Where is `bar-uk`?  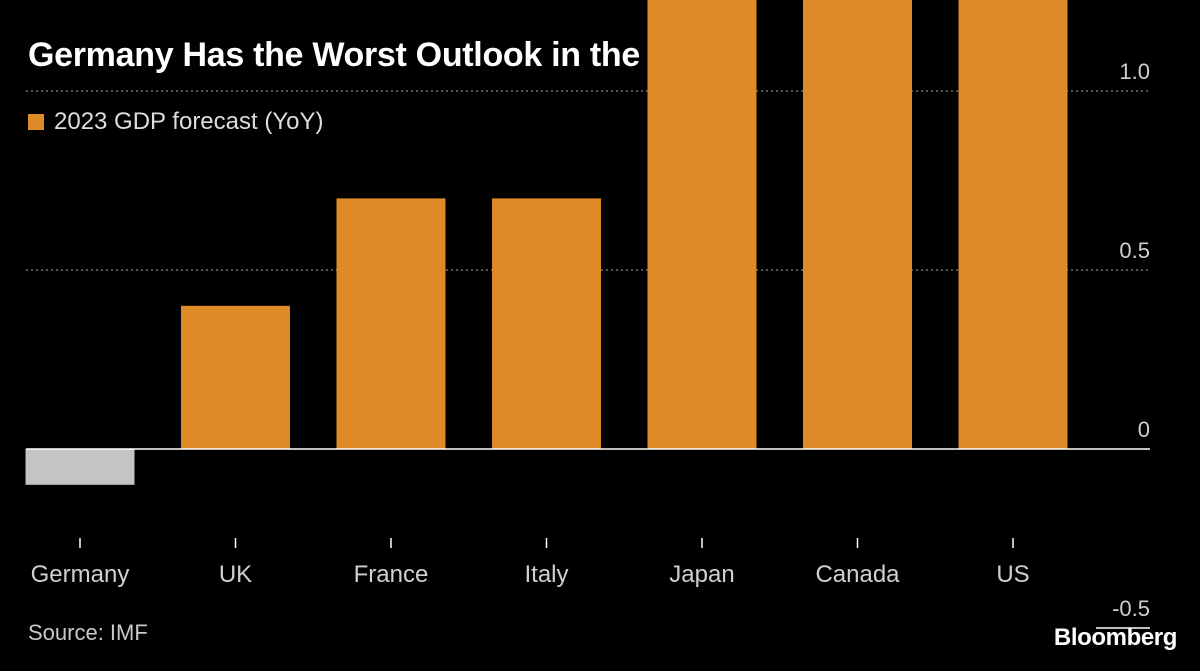 bar-uk is located at coordinates (235, 377).